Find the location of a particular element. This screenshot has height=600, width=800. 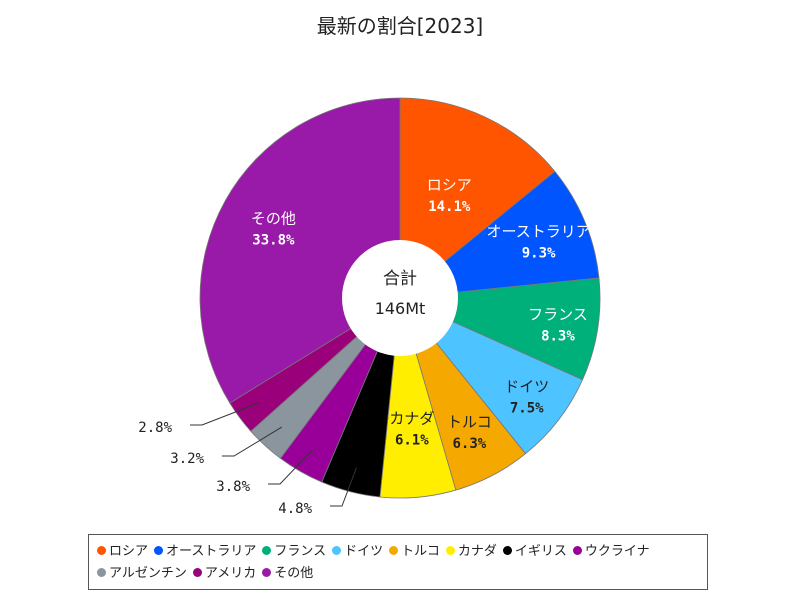

legend-label: ウクライナ is located at coordinates (617, 551).